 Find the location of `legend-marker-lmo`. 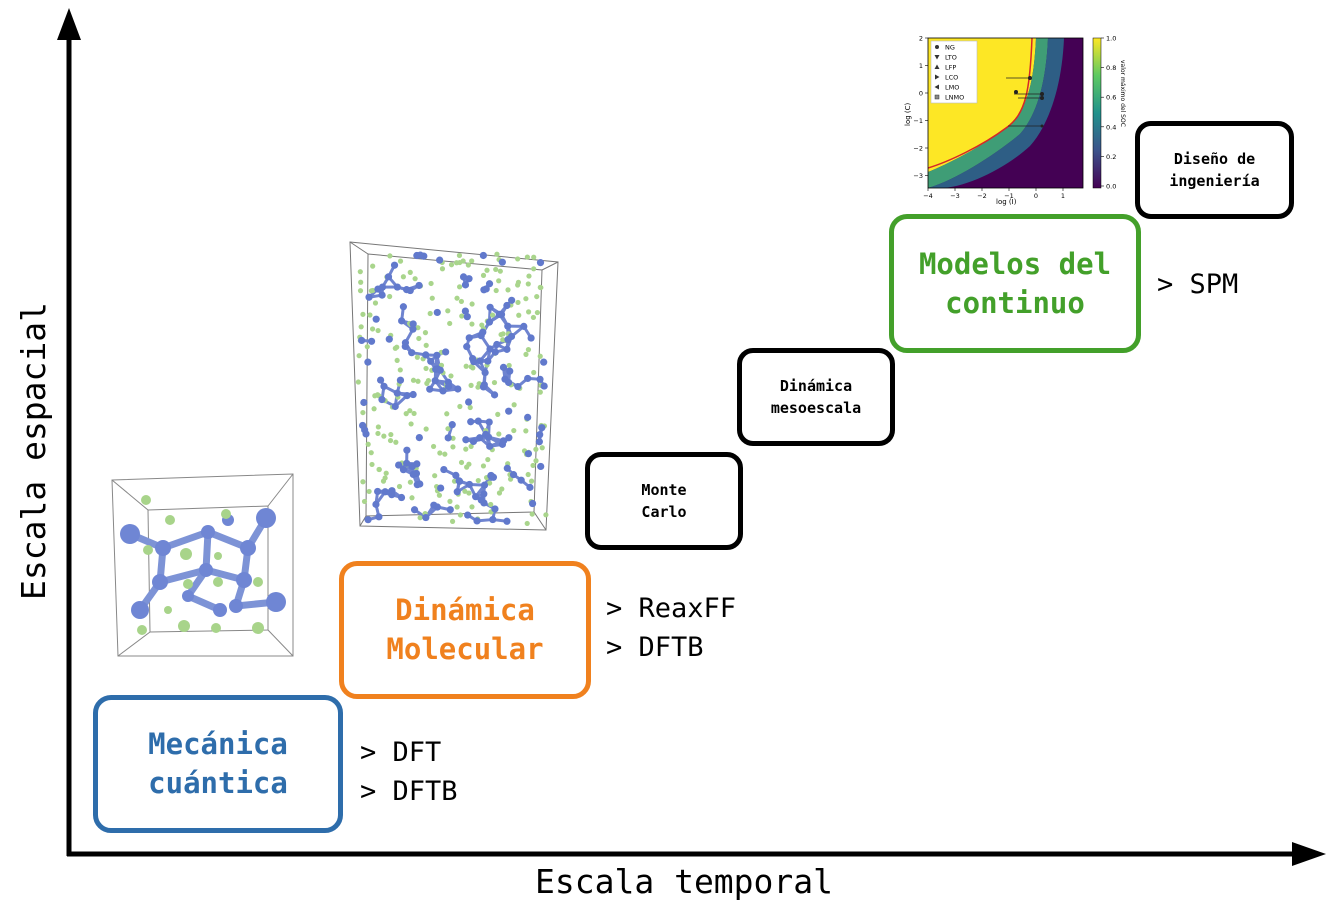

legend-marker-lmo is located at coordinates (936, 87).